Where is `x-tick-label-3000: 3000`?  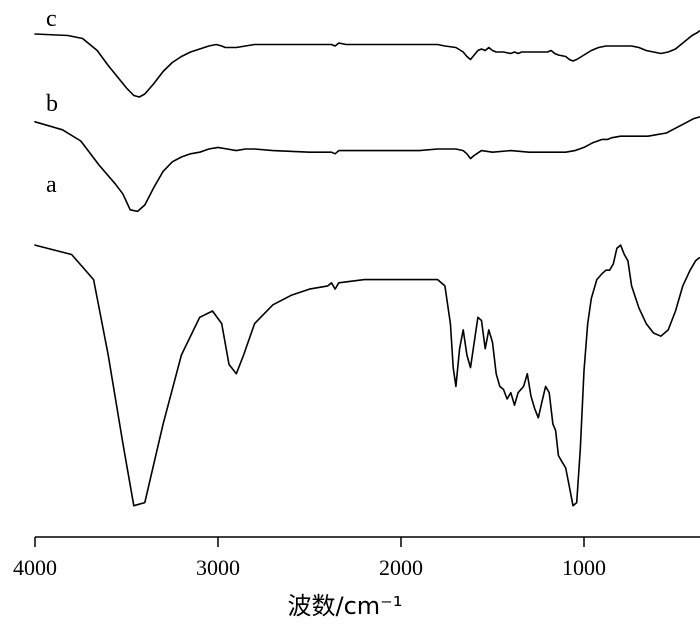 x-tick-label-3000: 3000 is located at coordinates (218, 567).